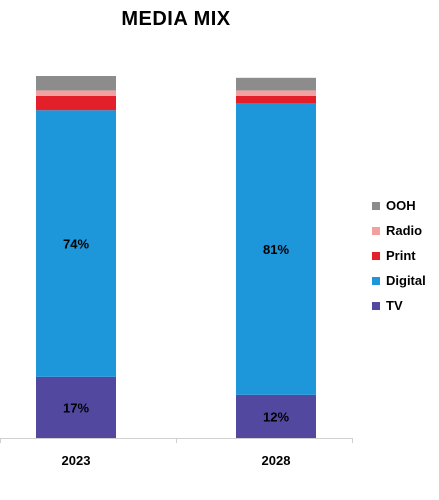 This screenshot has width=439, height=500. Describe the element at coordinates (401, 255) in the screenshot. I see `legend-label-print: Print` at that location.